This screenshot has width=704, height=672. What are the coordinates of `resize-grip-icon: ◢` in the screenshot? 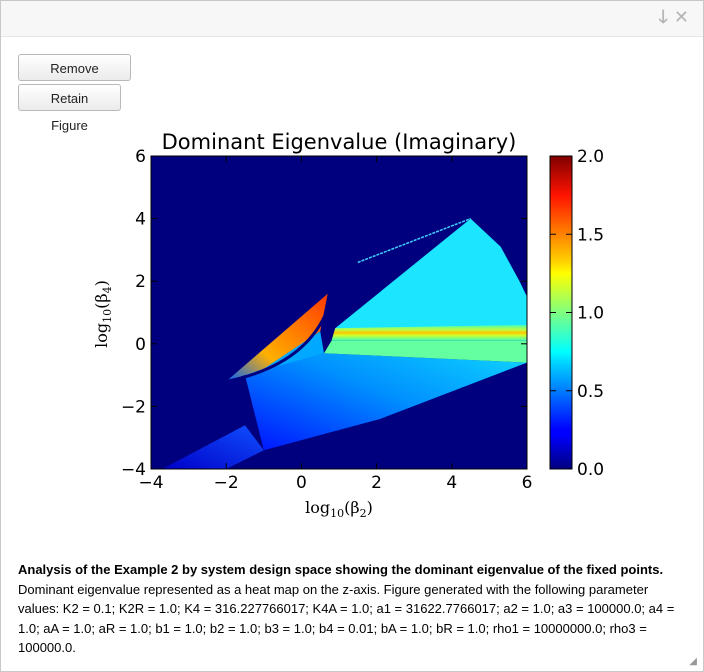 It's located at (693, 661).